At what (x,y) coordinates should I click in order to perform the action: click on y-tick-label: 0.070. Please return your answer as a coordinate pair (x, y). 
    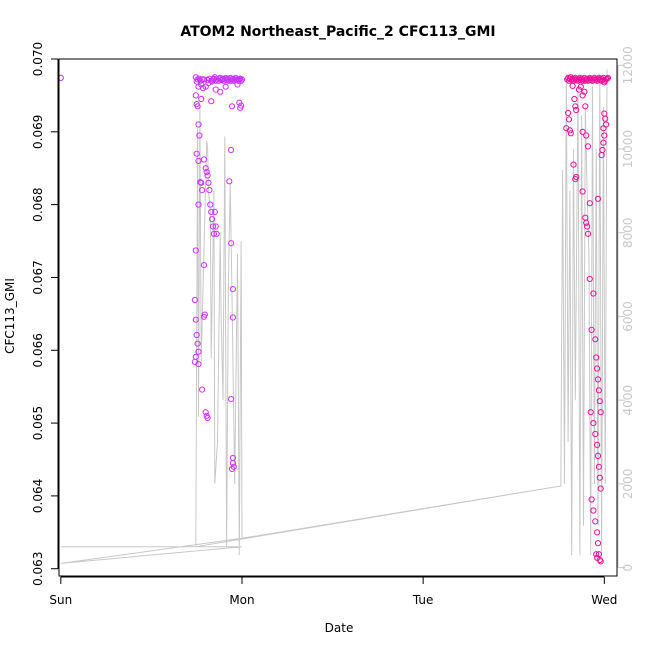
    Looking at the image, I should click on (38, 59).